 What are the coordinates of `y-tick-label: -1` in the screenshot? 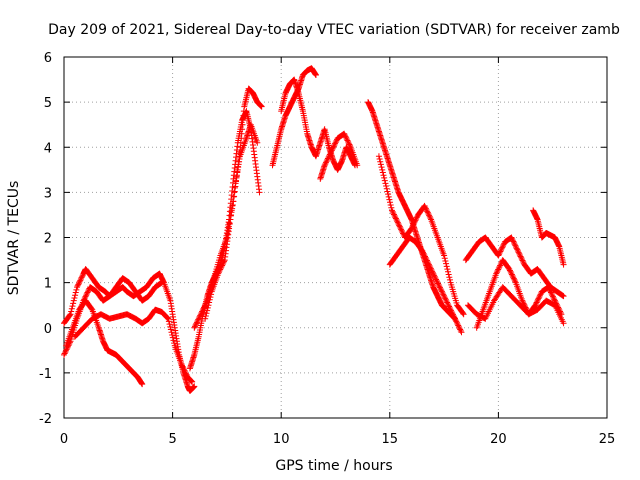 It's located at (45, 374).